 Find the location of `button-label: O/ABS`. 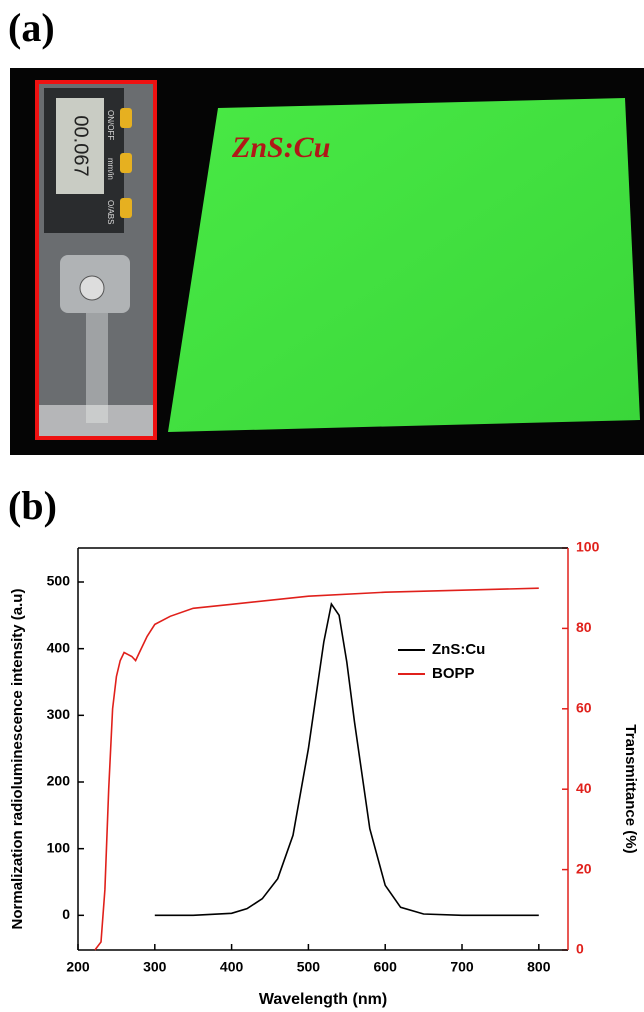

button-label: O/ABS is located at coordinates (110, 212).